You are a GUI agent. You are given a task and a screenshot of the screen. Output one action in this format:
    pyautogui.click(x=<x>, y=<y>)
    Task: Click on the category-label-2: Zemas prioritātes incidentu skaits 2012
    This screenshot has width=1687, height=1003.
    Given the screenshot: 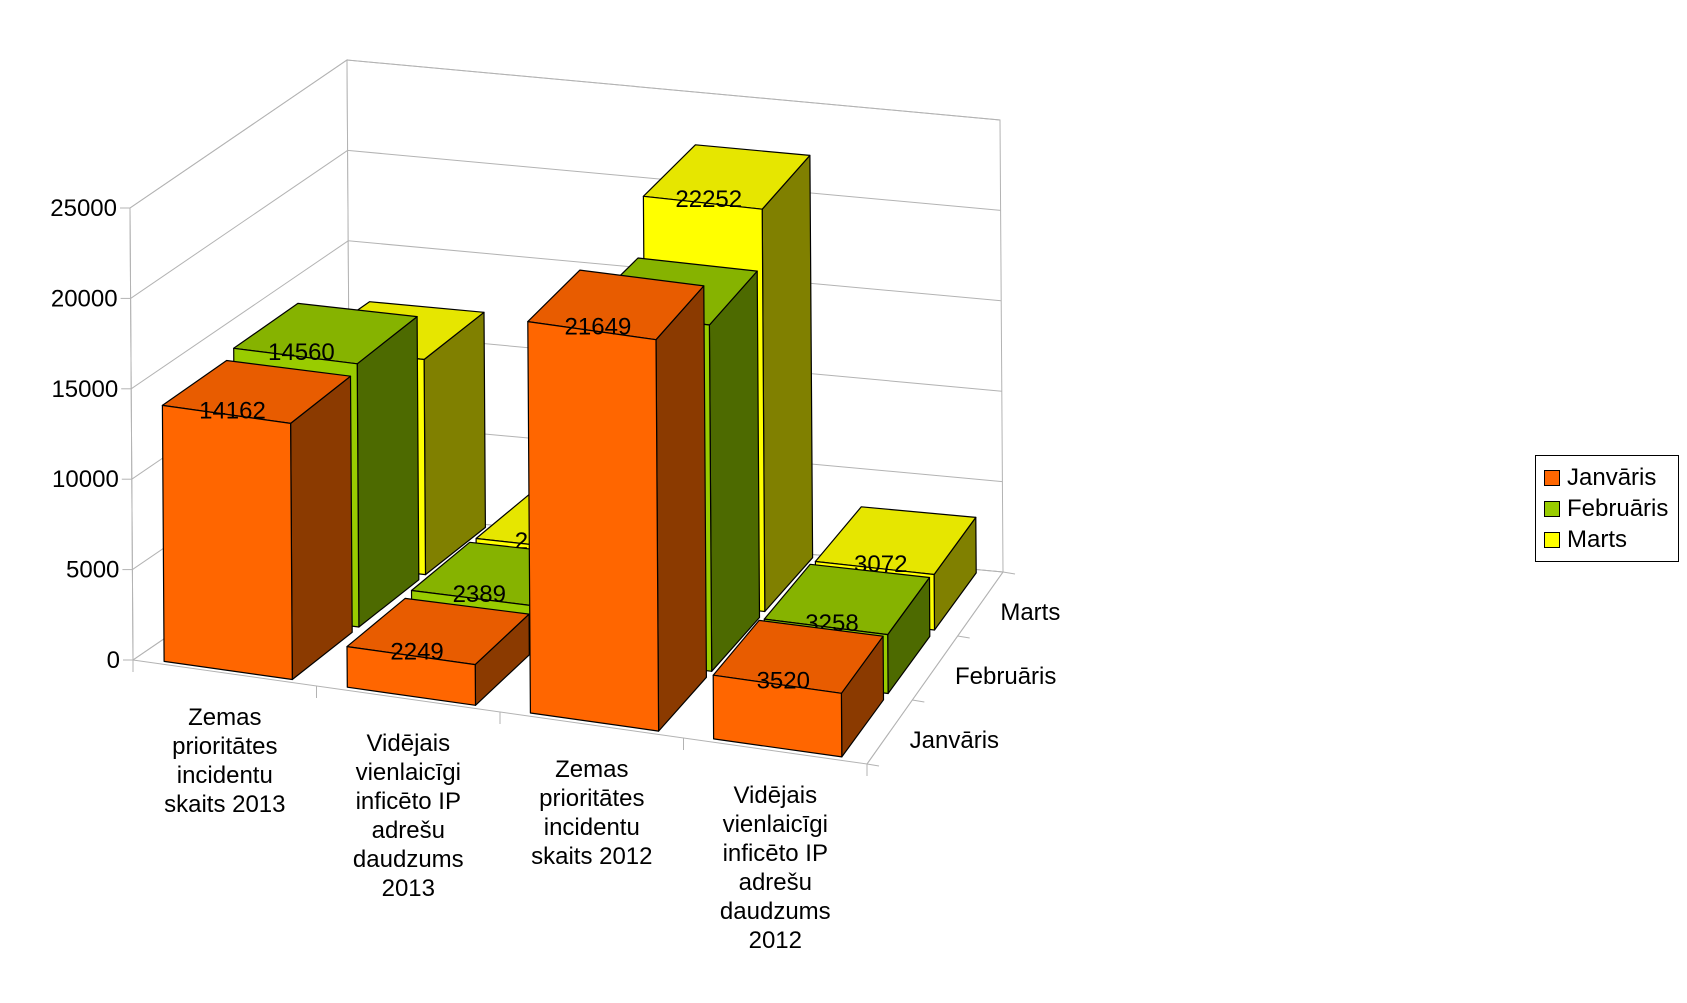 What is the action you would take?
    pyautogui.click(x=591, y=813)
    